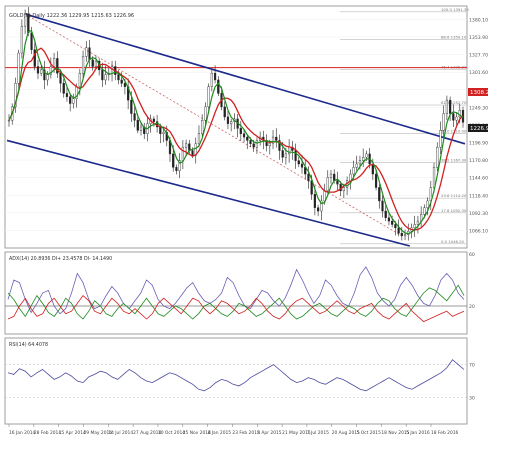 The height and width of the screenshot is (451, 506). I want to click on price-tick-label: 1170.80, so click(478, 161).